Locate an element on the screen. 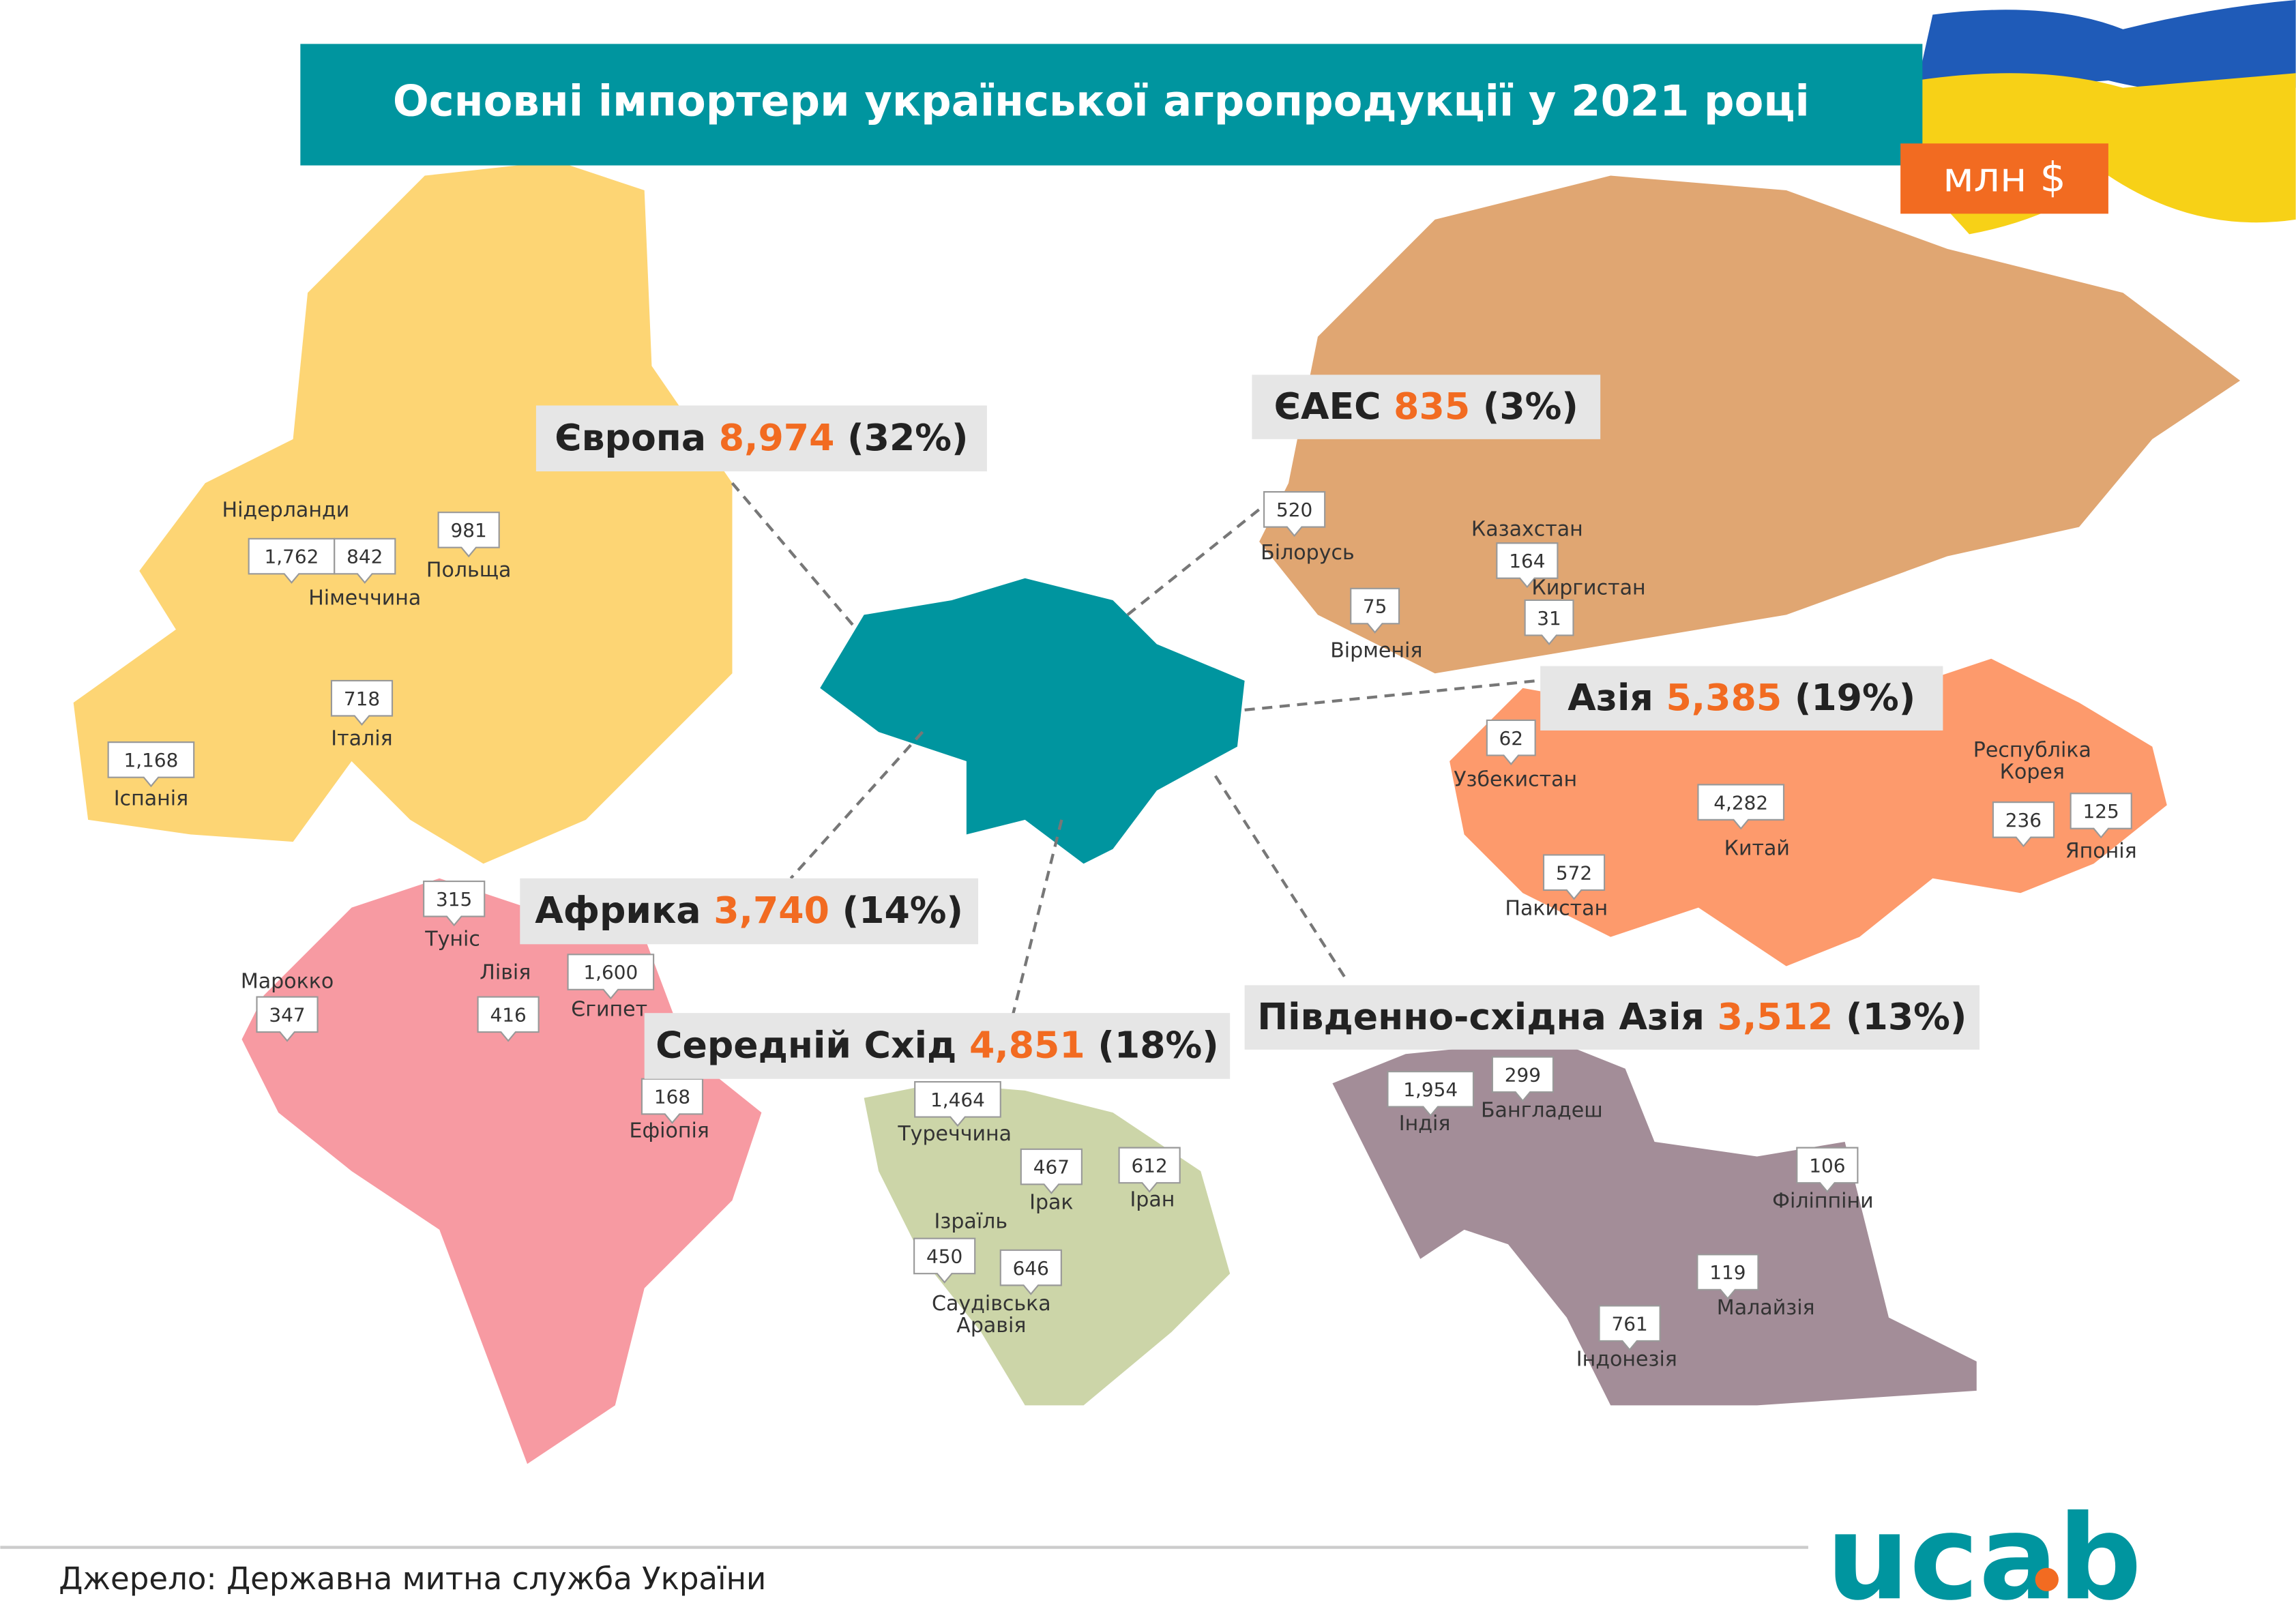 The image size is (2296, 1622). country-name: Китай is located at coordinates (1757, 848).